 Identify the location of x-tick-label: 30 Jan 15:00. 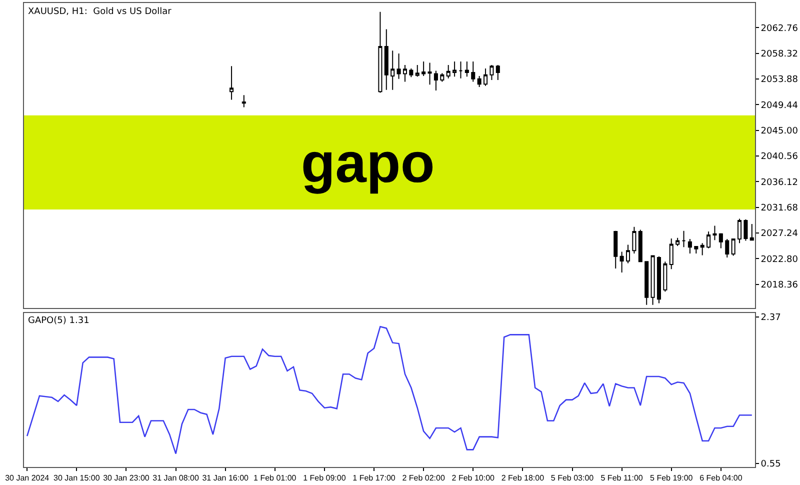
(77, 478).